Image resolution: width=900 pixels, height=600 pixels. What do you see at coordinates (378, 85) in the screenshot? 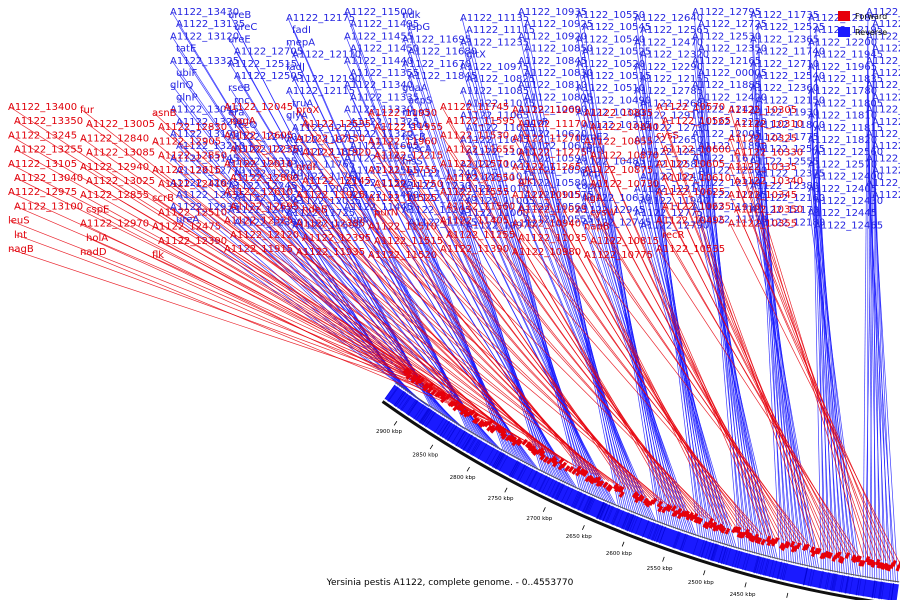
I see `gene-label: A1122_11340` at bounding box center [378, 85].